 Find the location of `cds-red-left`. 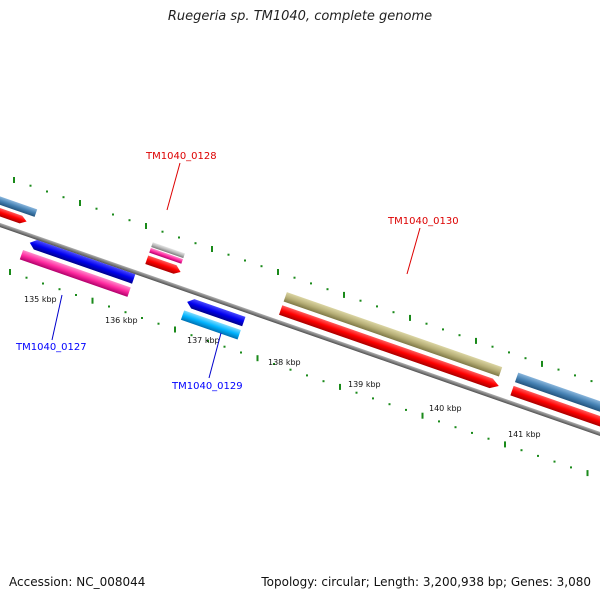

cds-red-left is located at coordinates (13, 210).